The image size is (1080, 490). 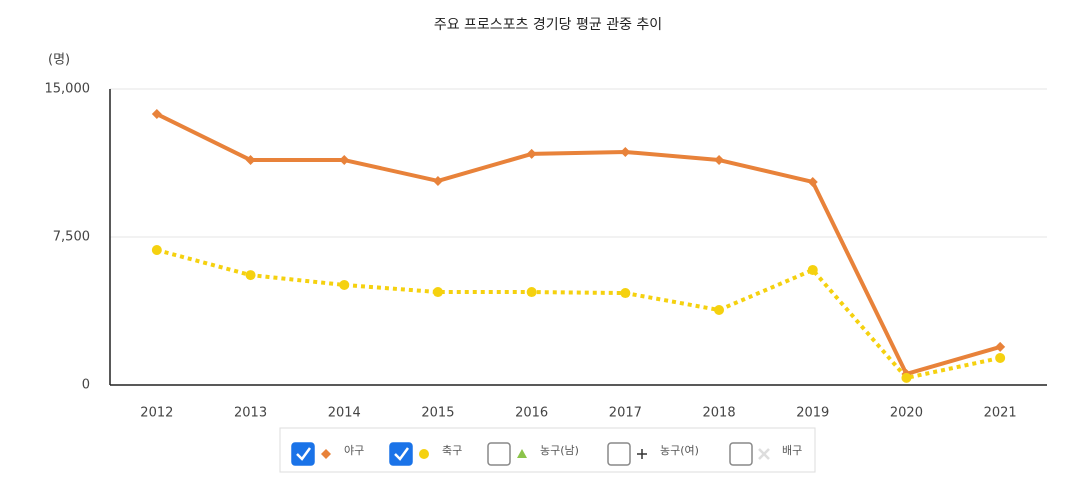 I want to click on x-tick-label: 2016, so click(x=531, y=413).